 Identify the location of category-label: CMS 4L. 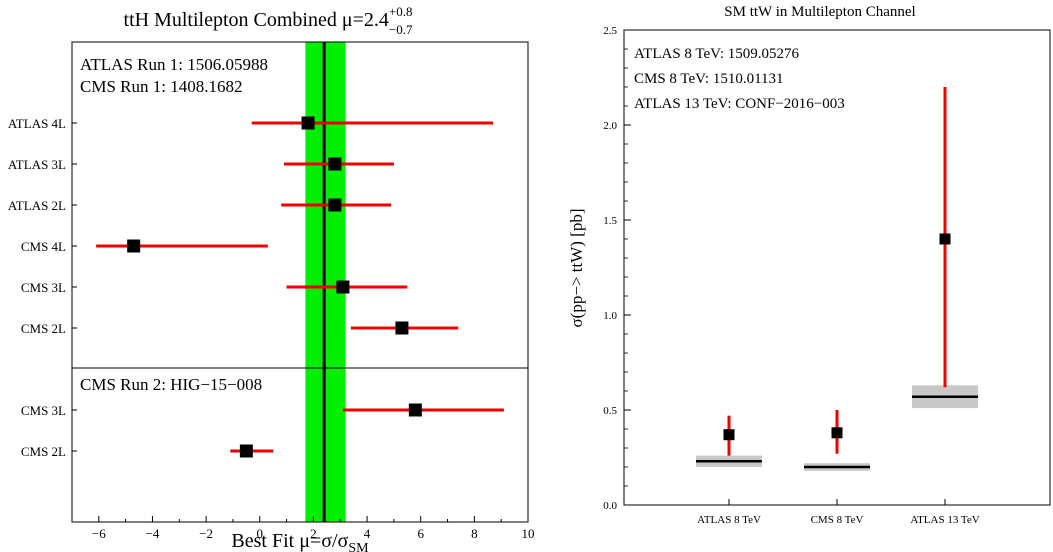
(43, 246).